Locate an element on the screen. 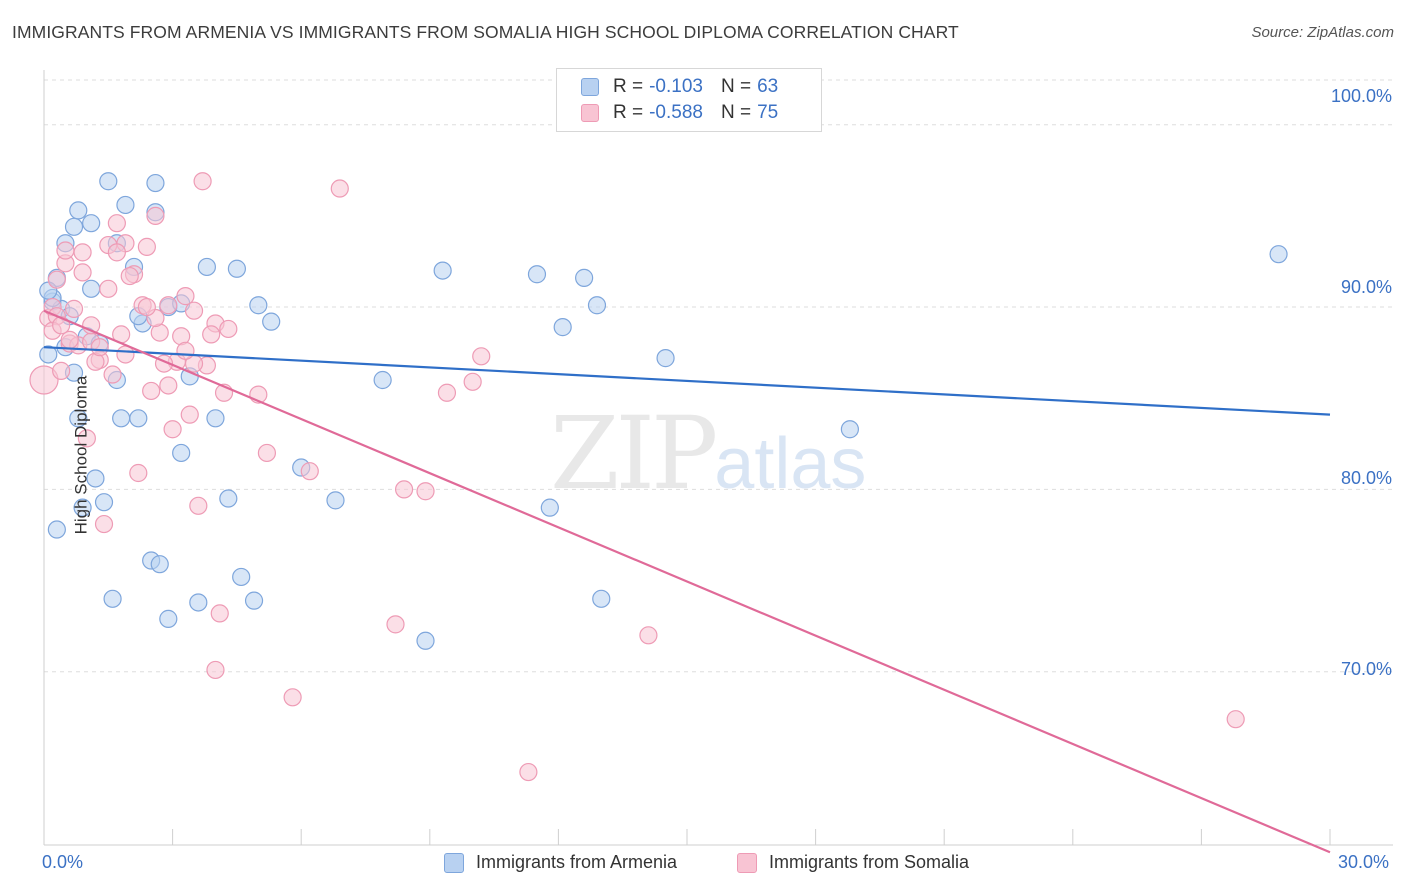 The image size is (1406, 892). armenia-trend-line is located at coordinates (687, 381).